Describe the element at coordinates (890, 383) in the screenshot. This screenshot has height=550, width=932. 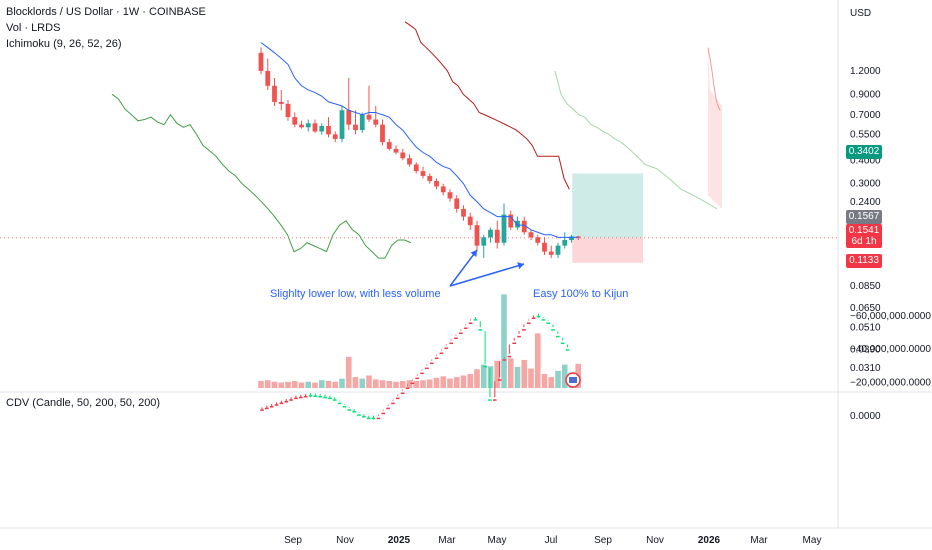
I see `cdv-axis-tick-1: −20,000,000.0000` at that location.